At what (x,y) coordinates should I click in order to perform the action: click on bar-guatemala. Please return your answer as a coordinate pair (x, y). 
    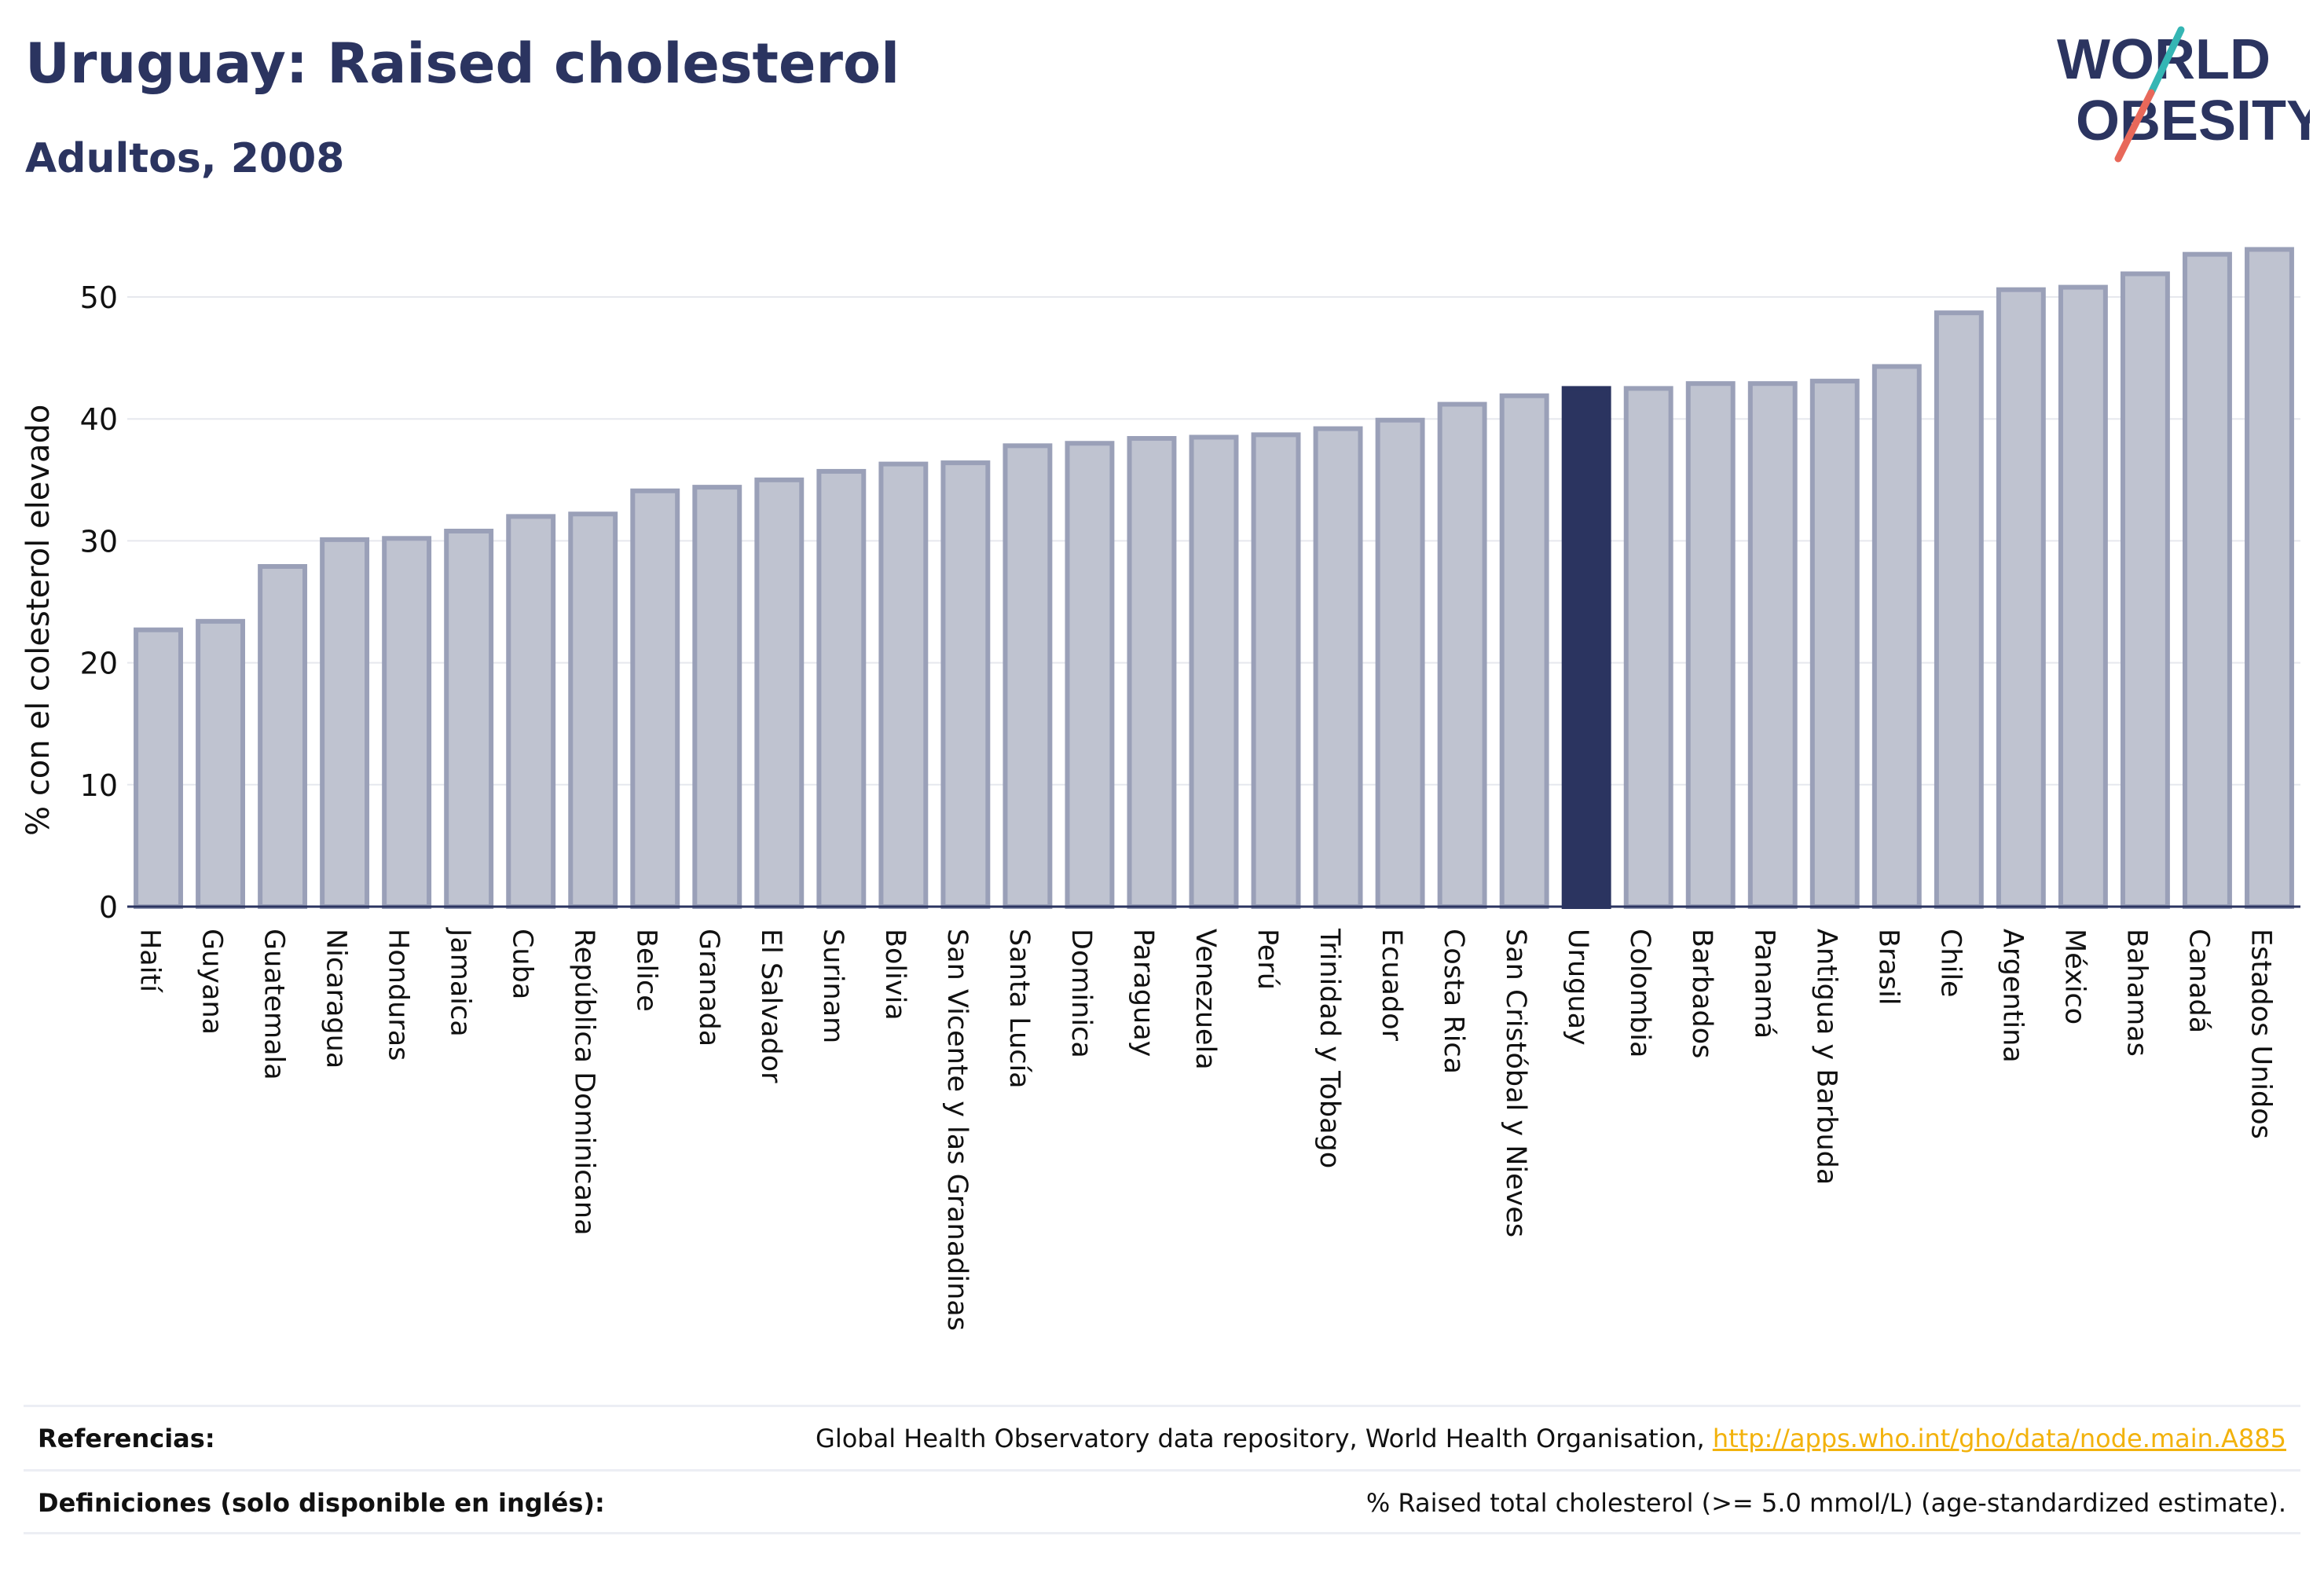
    Looking at the image, I should click on (283, 736).